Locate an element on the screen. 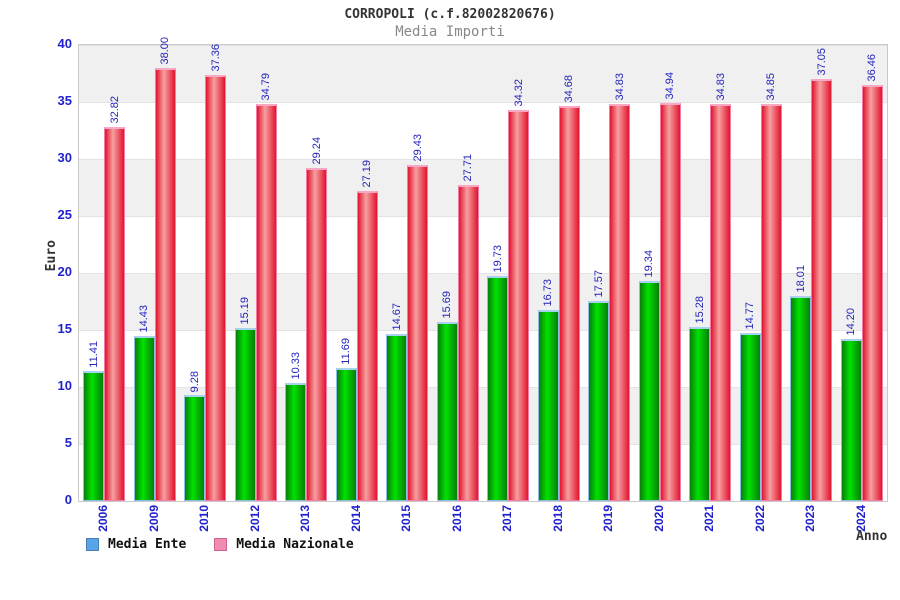 This screenshot has width=900, height=600. bar-value-text: 29.24 is located at coordinates (316, 151).